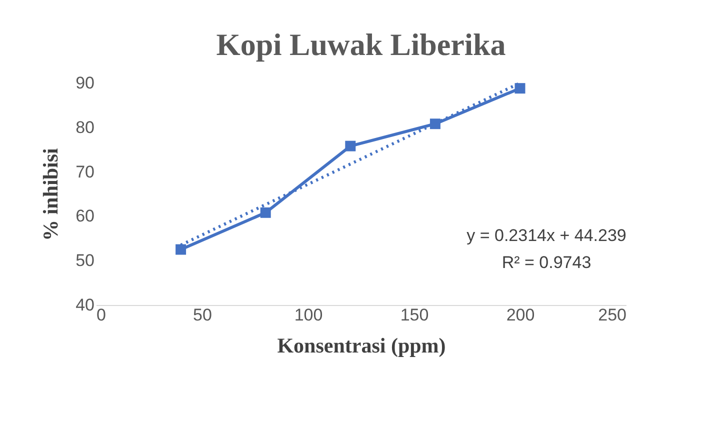  What do you see at coordinates (202, 315) in the screenshot?
I see `x-tick-label: 50` at bounding box center [202, 315].